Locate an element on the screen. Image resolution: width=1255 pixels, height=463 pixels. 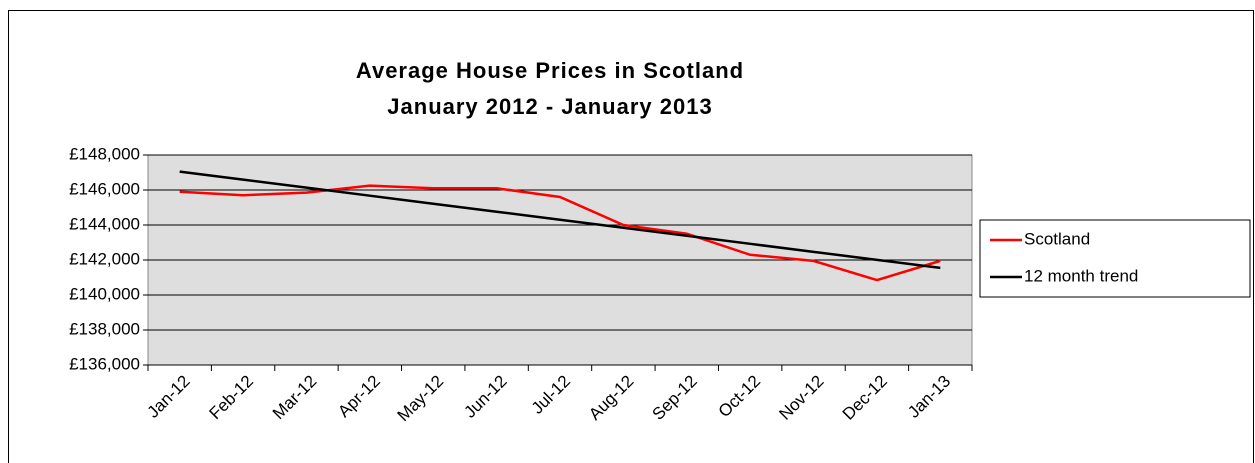
y-tick-label: £144,000 is located at coordinates (104, 223).